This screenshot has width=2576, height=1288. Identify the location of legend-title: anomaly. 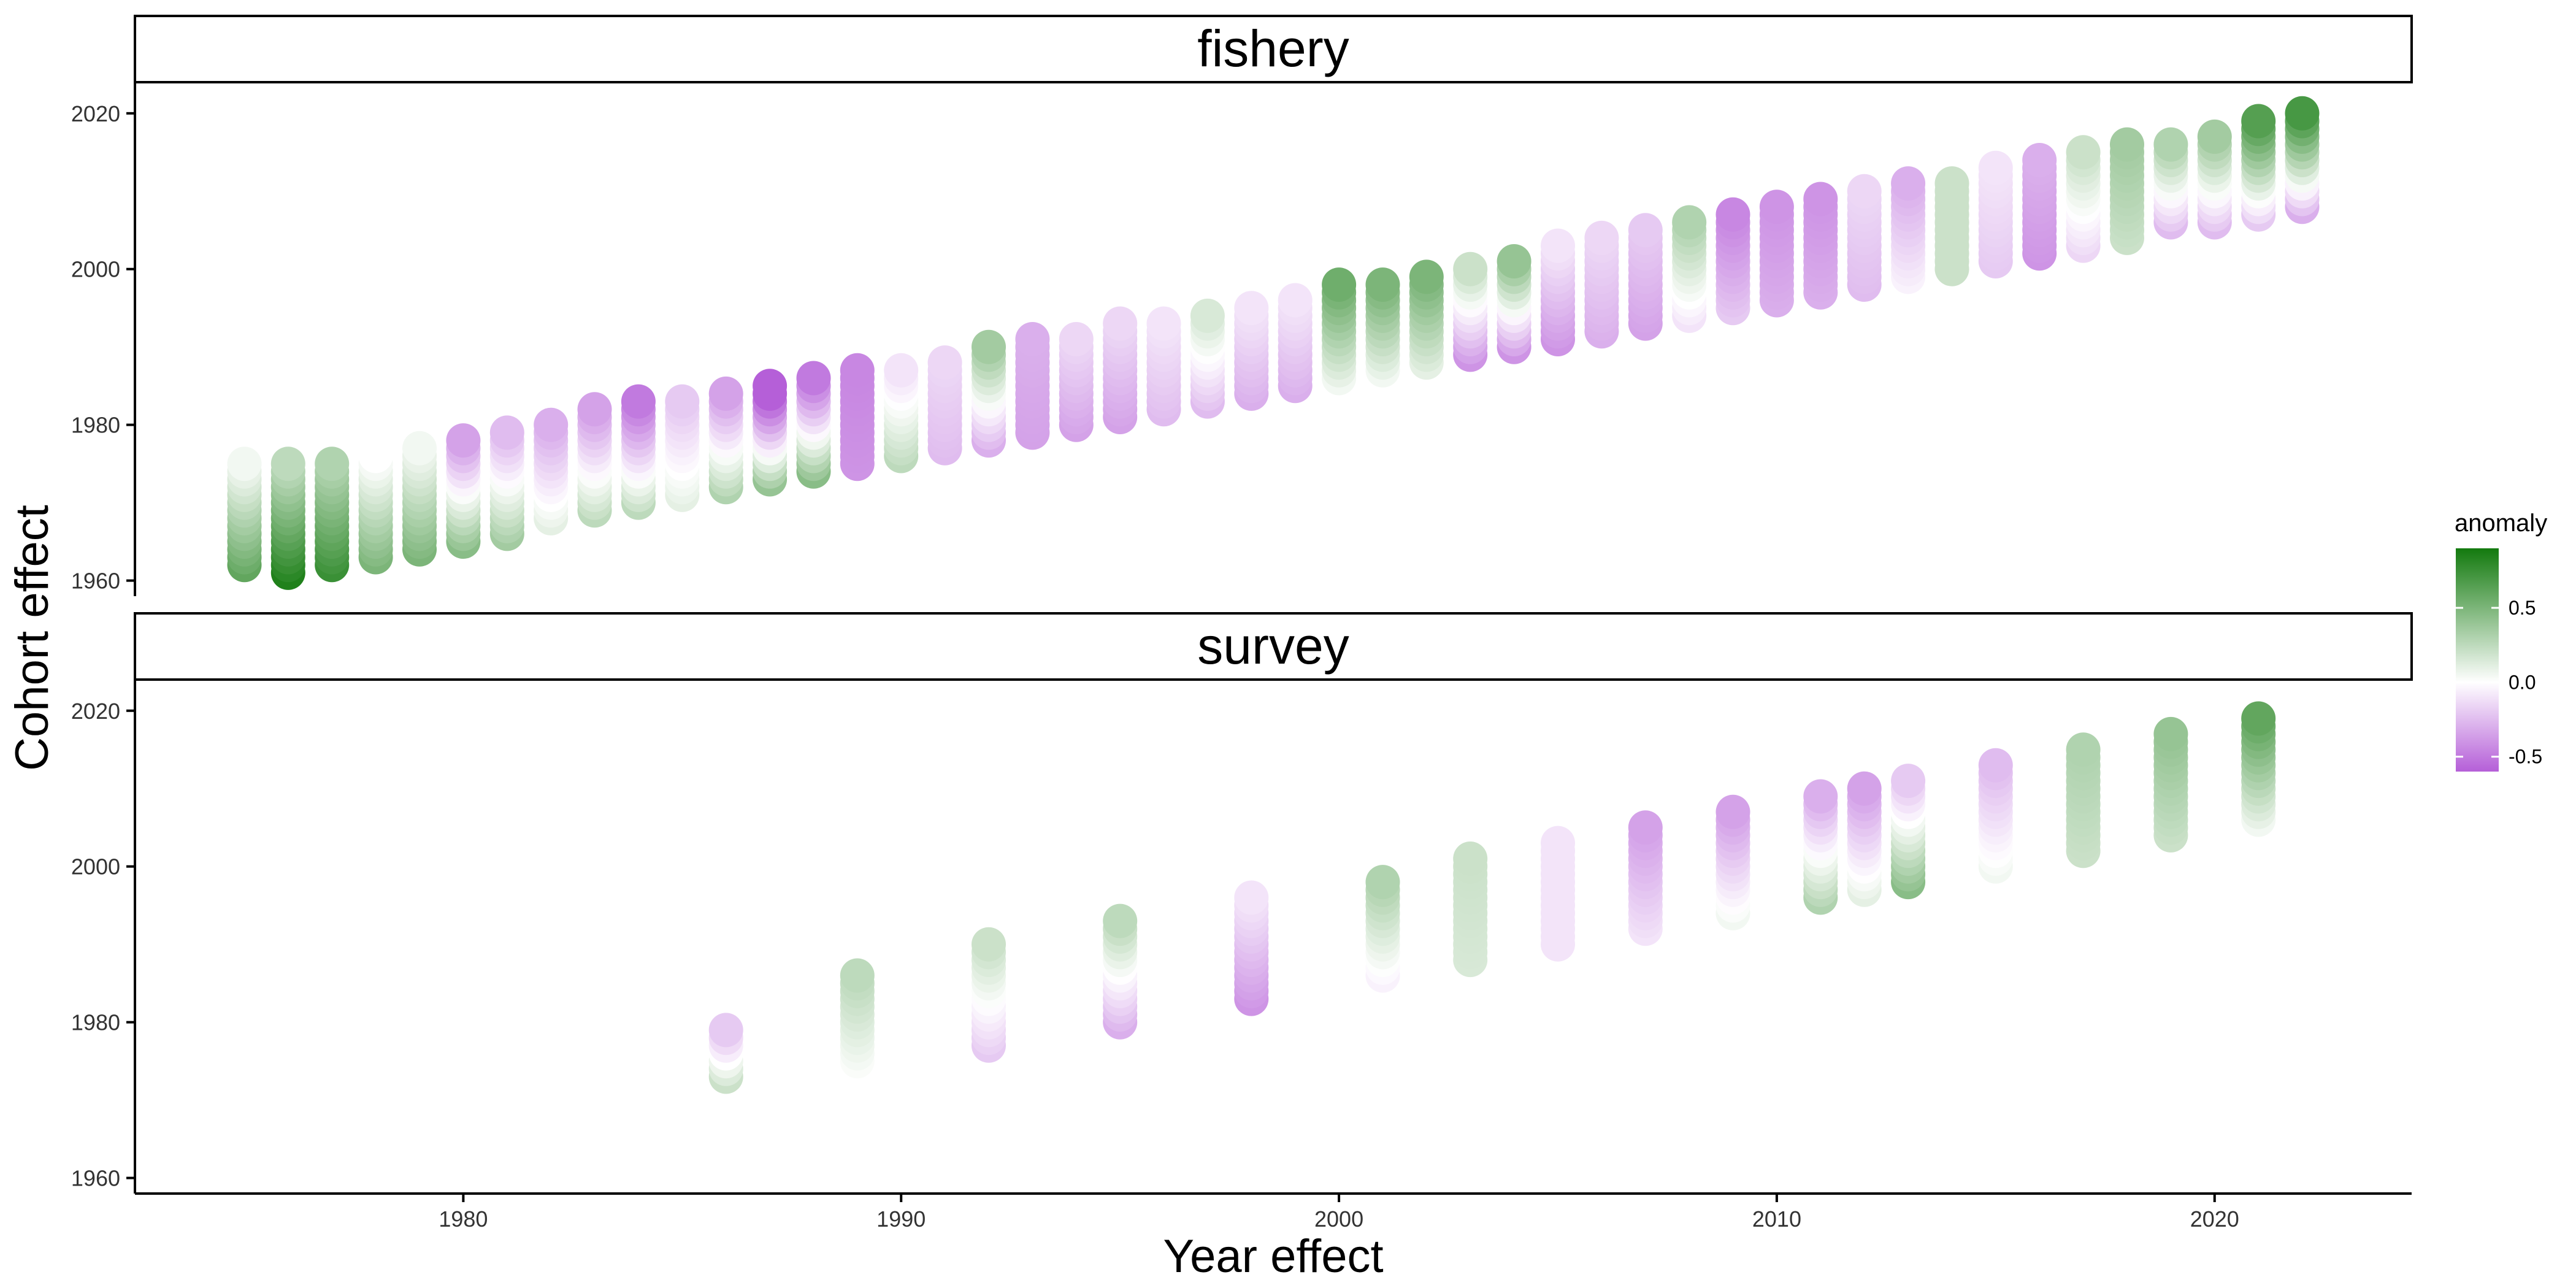
(2501, 523).